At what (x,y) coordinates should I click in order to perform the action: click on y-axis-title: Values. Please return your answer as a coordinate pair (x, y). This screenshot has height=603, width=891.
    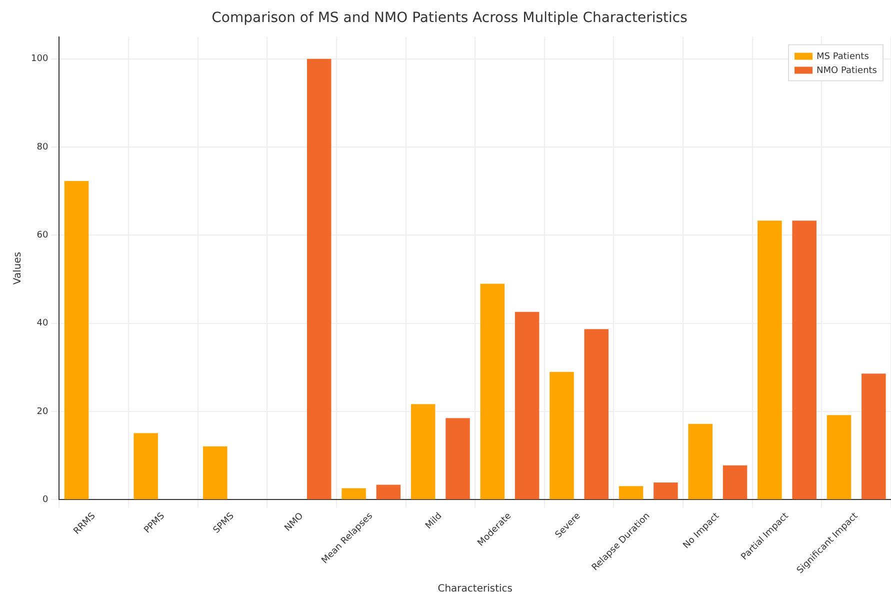
    Looking at the image, I should click on (18, 268).